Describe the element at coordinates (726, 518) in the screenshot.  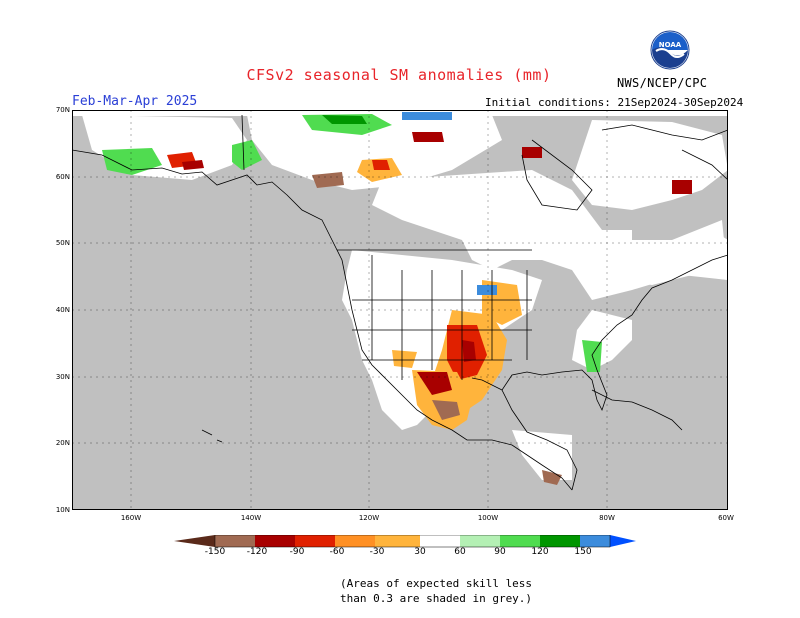
I see `lon-label: 60W` at that location.